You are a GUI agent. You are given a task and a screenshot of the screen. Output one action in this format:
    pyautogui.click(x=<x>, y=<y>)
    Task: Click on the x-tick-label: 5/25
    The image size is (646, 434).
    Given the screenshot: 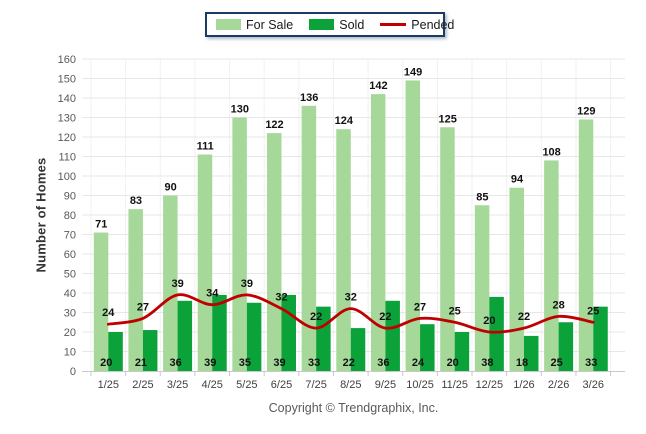 What is the action you would take?
    pyautogui.click(x=246, y=385)
    